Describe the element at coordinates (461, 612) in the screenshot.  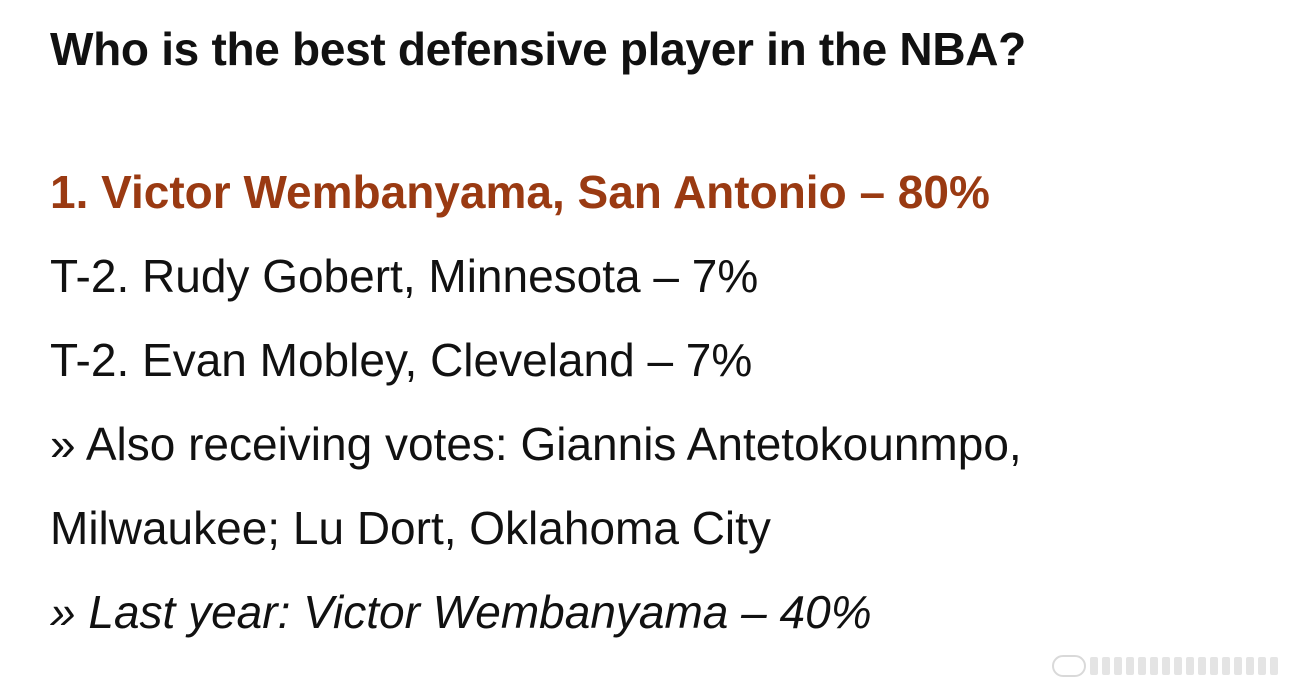
I see `last-year-result: » Last year: Victor Wembanyama – 40%` at that location.